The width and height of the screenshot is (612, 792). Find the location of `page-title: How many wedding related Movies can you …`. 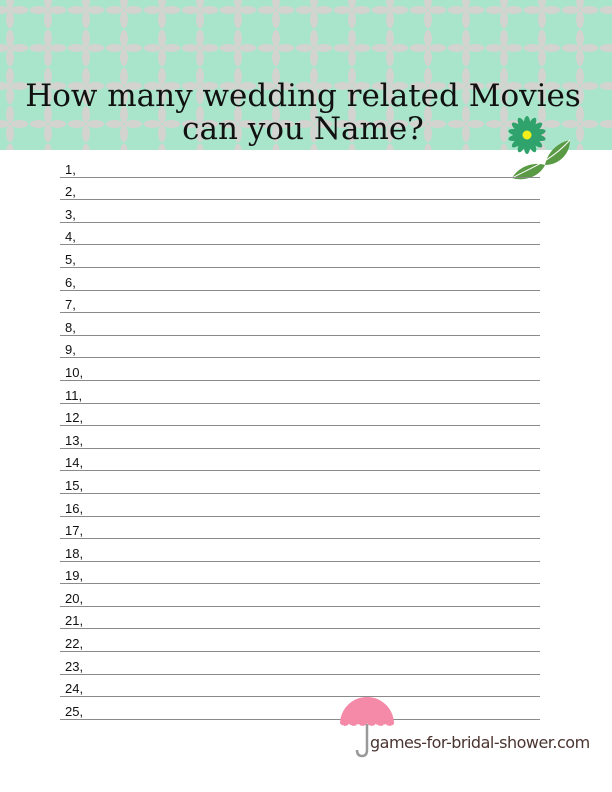

page-title: How many wedding related Movies can you … is located at coordinates (303, 113).